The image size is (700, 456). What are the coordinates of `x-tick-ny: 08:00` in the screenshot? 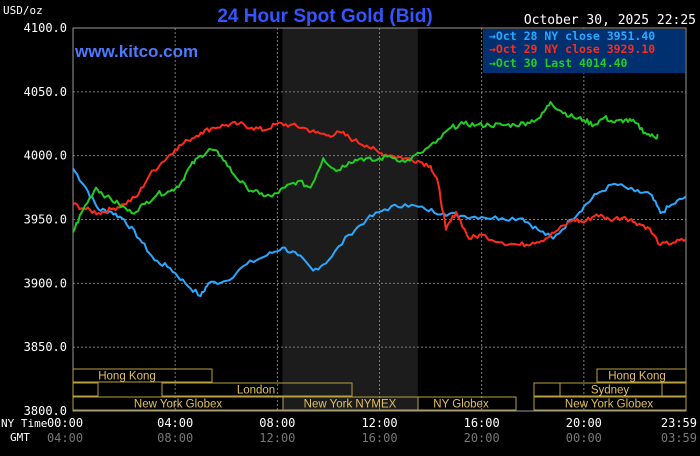 It's located at (277, 423).